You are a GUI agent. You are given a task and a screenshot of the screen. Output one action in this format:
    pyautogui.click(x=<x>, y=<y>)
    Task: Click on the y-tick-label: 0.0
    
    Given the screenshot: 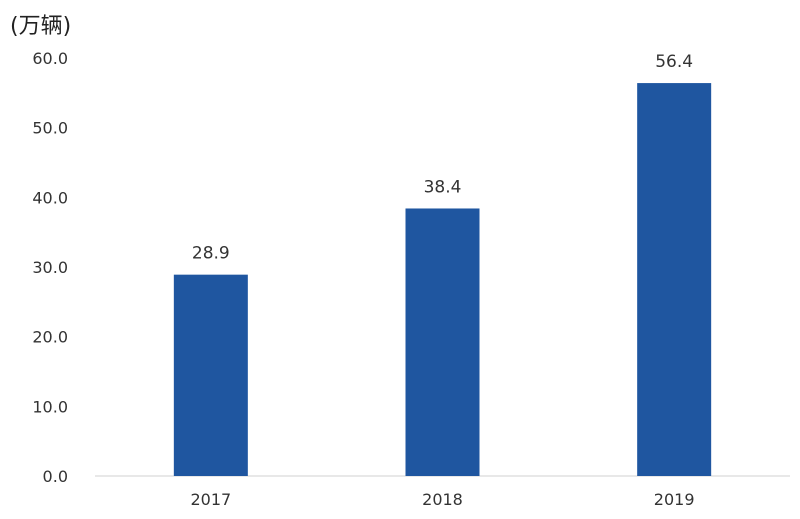 What is the action you would take?
    pyautogui.click(x=55, y=476)
    